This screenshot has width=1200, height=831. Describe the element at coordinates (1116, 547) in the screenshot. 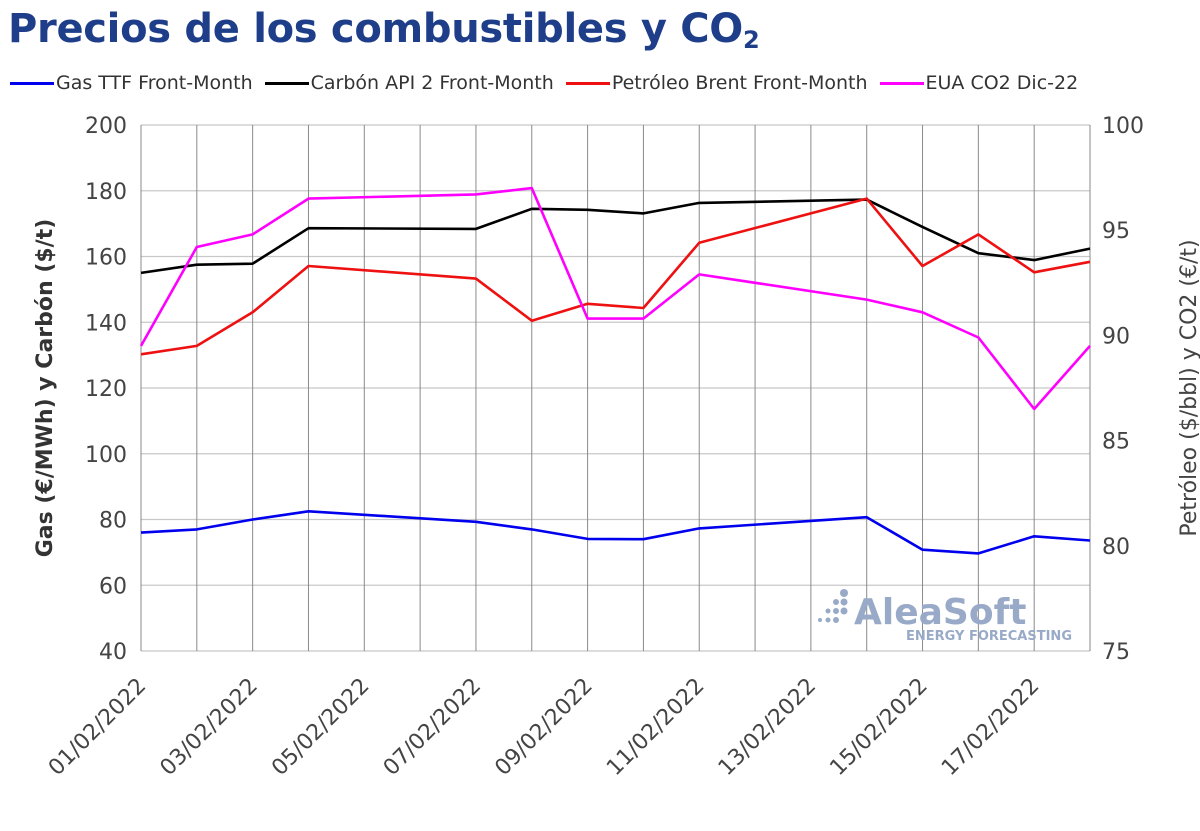

I see `y-tick-right: 80` at that location.